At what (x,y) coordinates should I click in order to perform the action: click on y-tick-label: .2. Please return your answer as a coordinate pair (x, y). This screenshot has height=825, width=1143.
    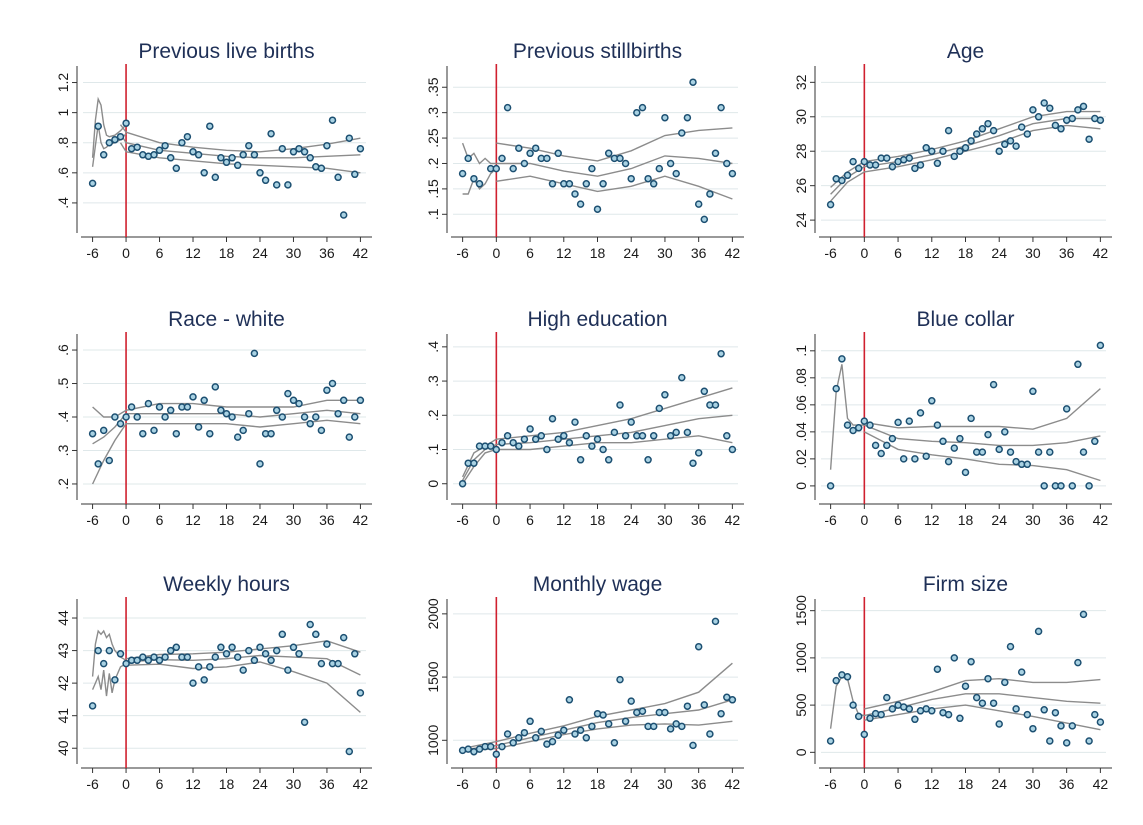
    Looking at the image, I should click on (63, 484).